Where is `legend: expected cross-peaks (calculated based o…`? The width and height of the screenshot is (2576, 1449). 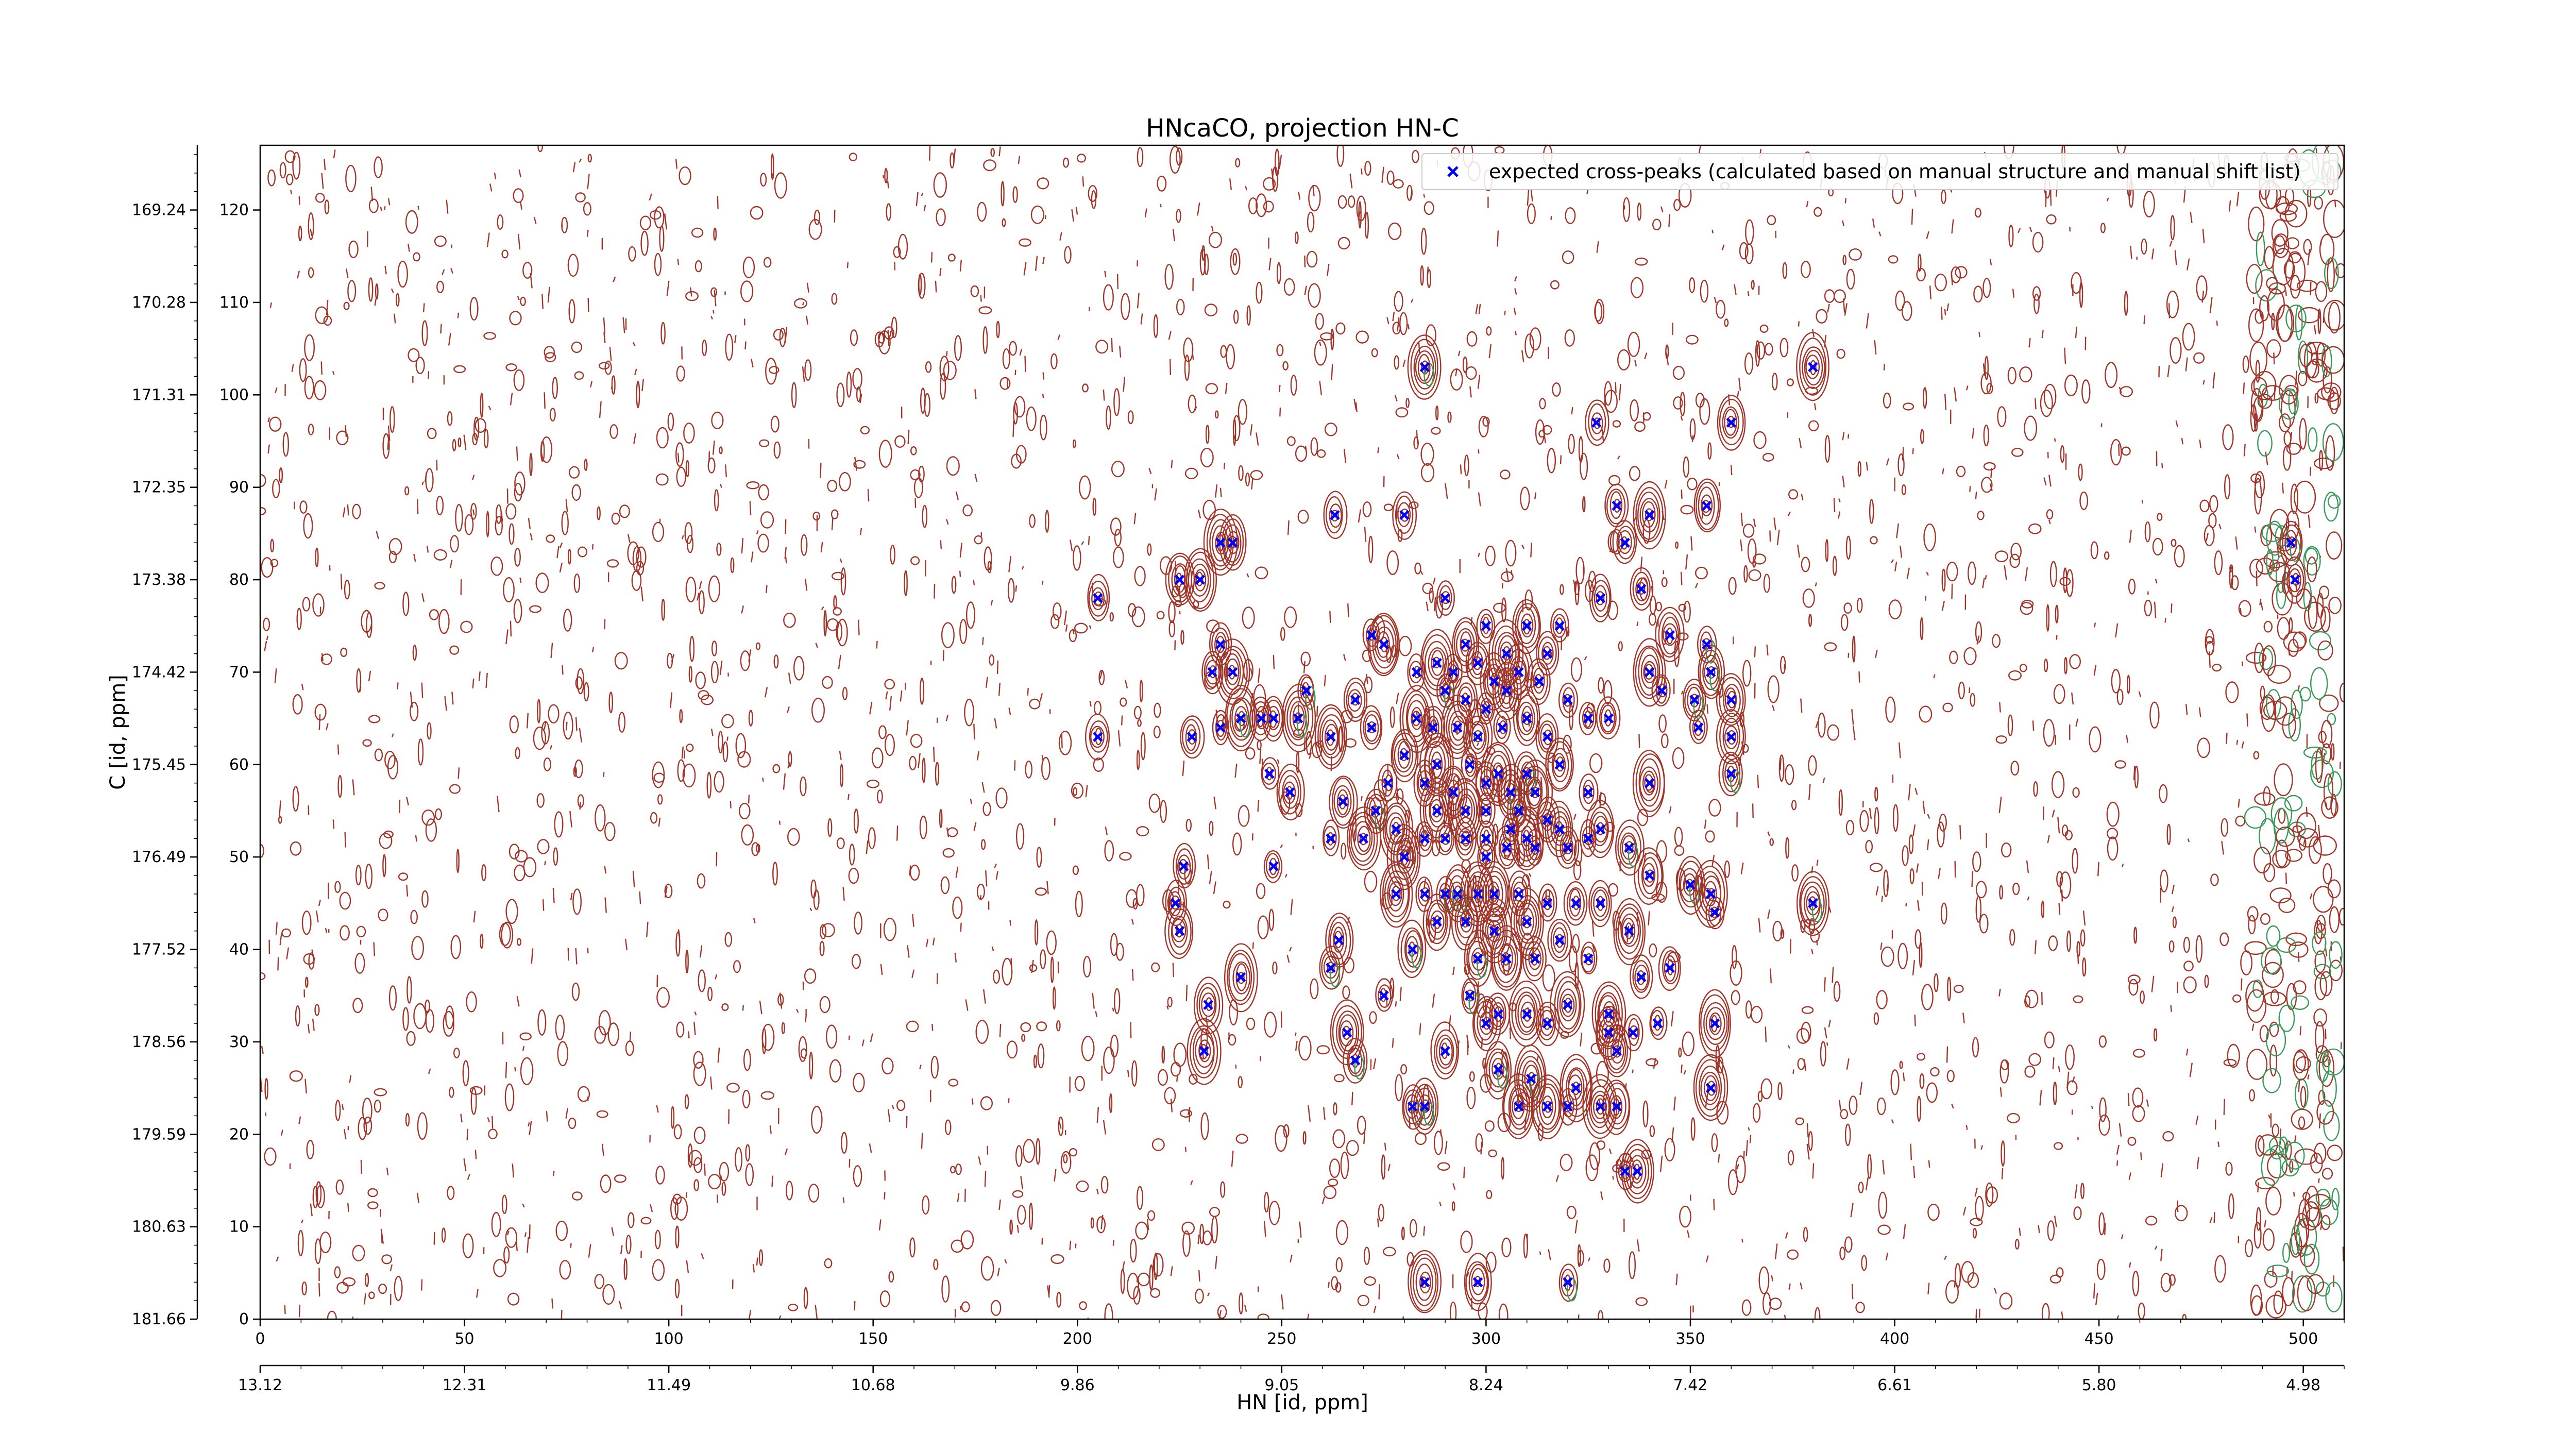 legend: expected cross-peaks (calculated based o… is located at coordinates (1879, 171).